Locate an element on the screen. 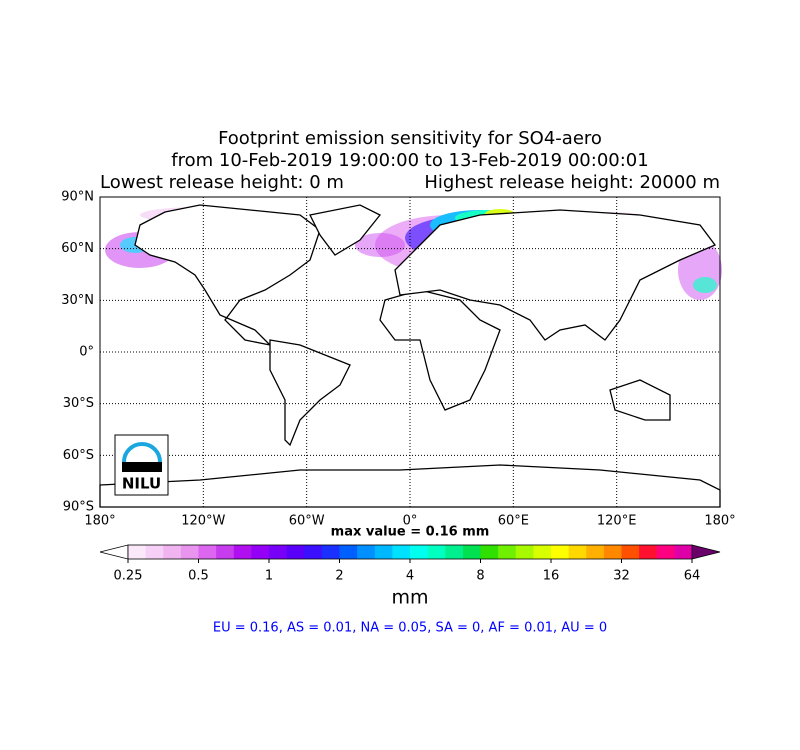 The width and height of the screenshot is (800, 750). colorbar-tick-label: 1 is located at coordinates (269, 576).